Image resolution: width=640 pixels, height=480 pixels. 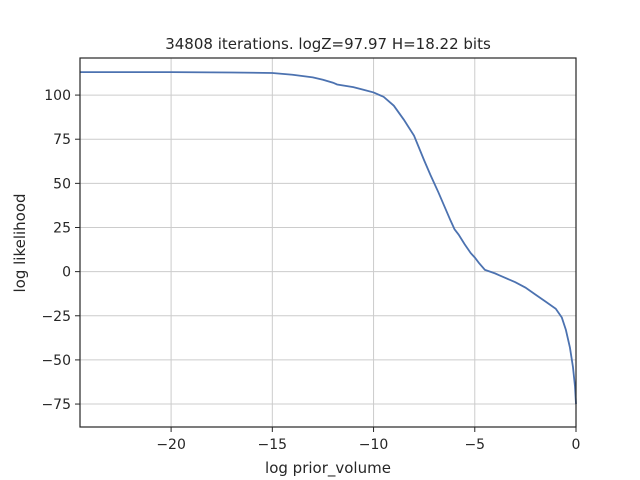 I want to click on y-tick-label: −25, so click(x=56, y=317).